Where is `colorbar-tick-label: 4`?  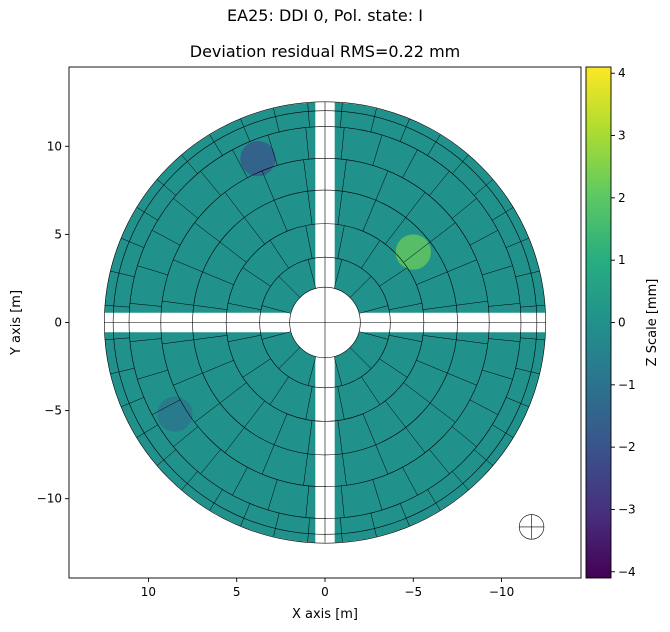 colorbar-tick-label: 4 is located at coordinates (622, 73).